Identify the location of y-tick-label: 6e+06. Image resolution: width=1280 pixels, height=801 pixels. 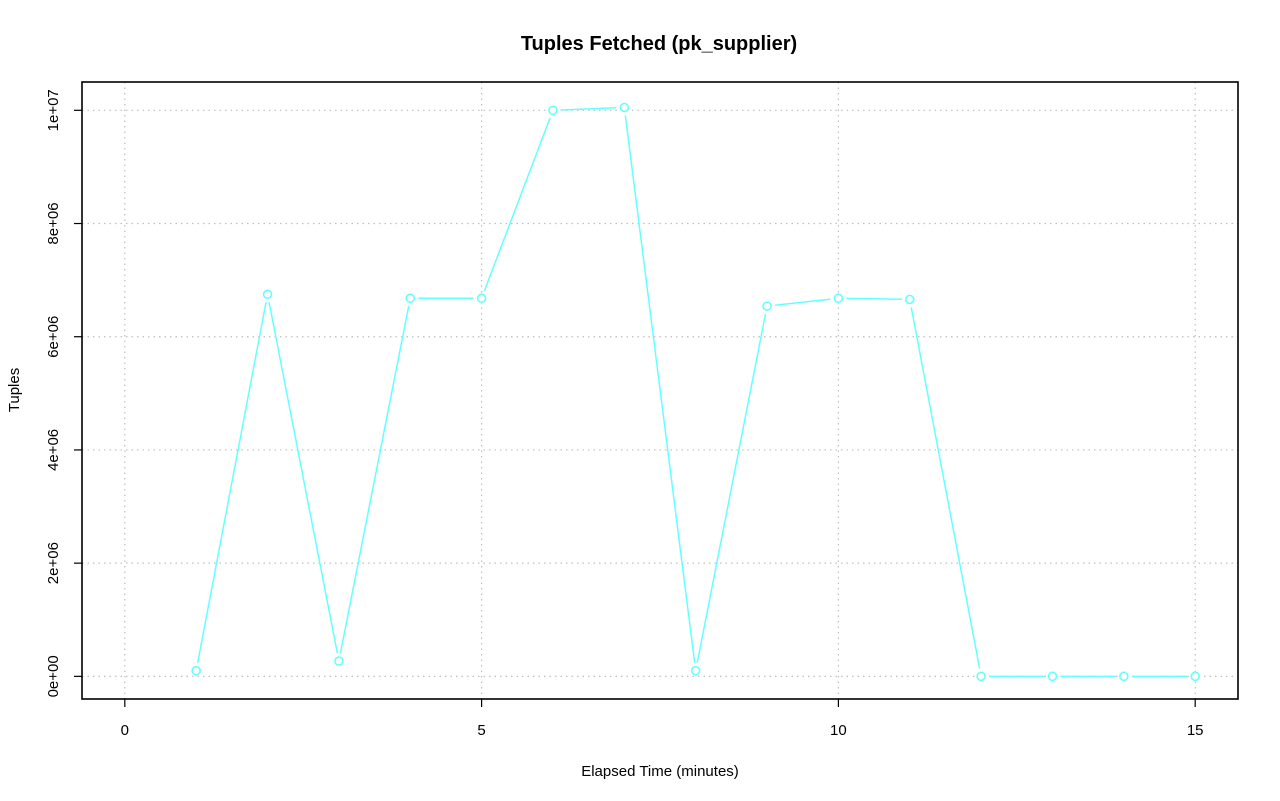
(53, 337).